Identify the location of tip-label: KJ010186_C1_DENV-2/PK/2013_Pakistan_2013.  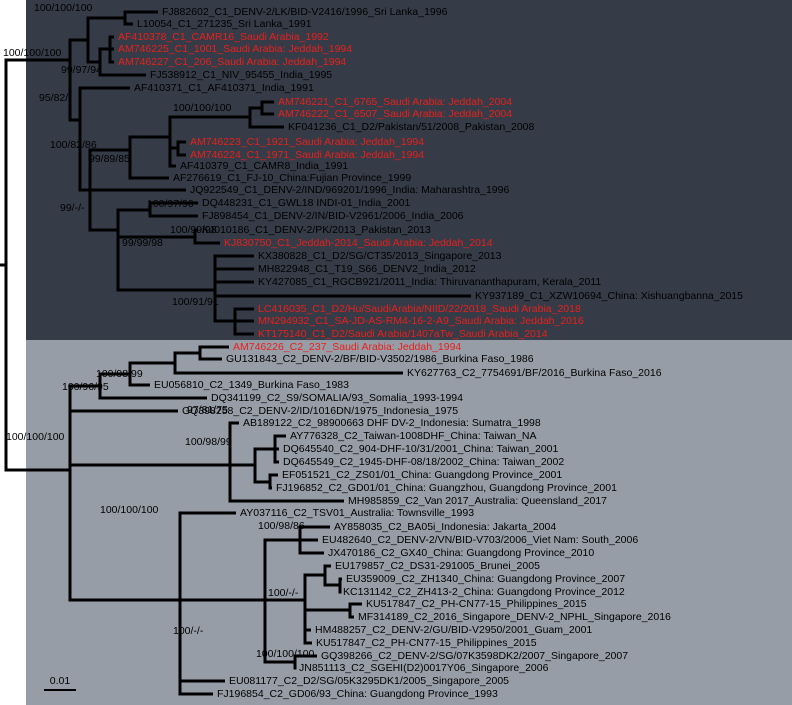
(316, 230).